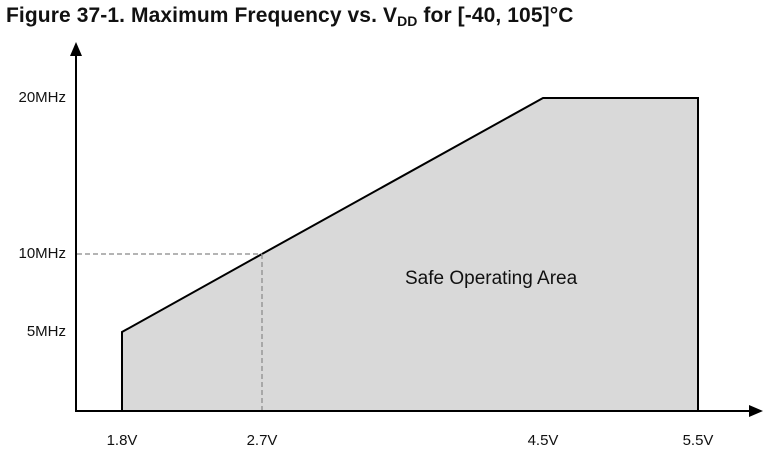 This screenshot has width=768, height=458. I want to click on title-subscript: DD, so click(407, 21).